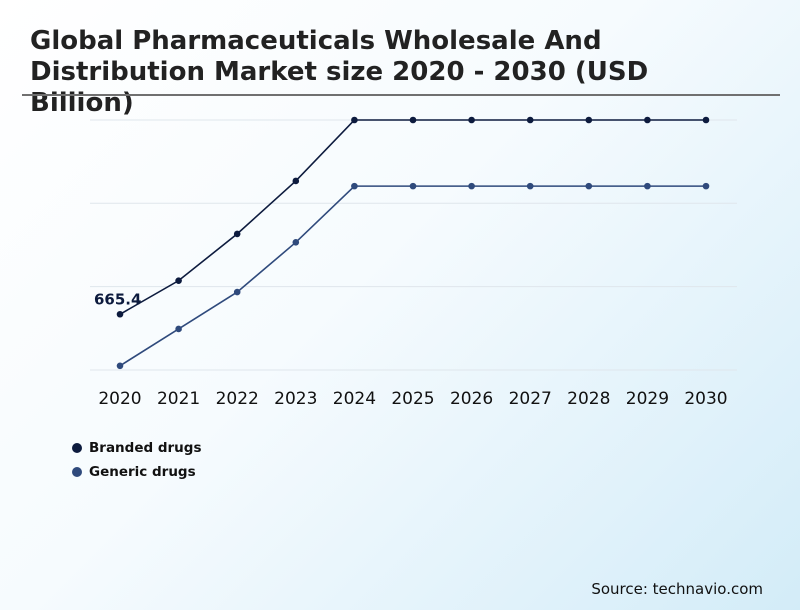 The width and height of the screenshot is (800, 610). I want to click on legend-item-branded-drugs: Branded drugs, so click(136, 448).